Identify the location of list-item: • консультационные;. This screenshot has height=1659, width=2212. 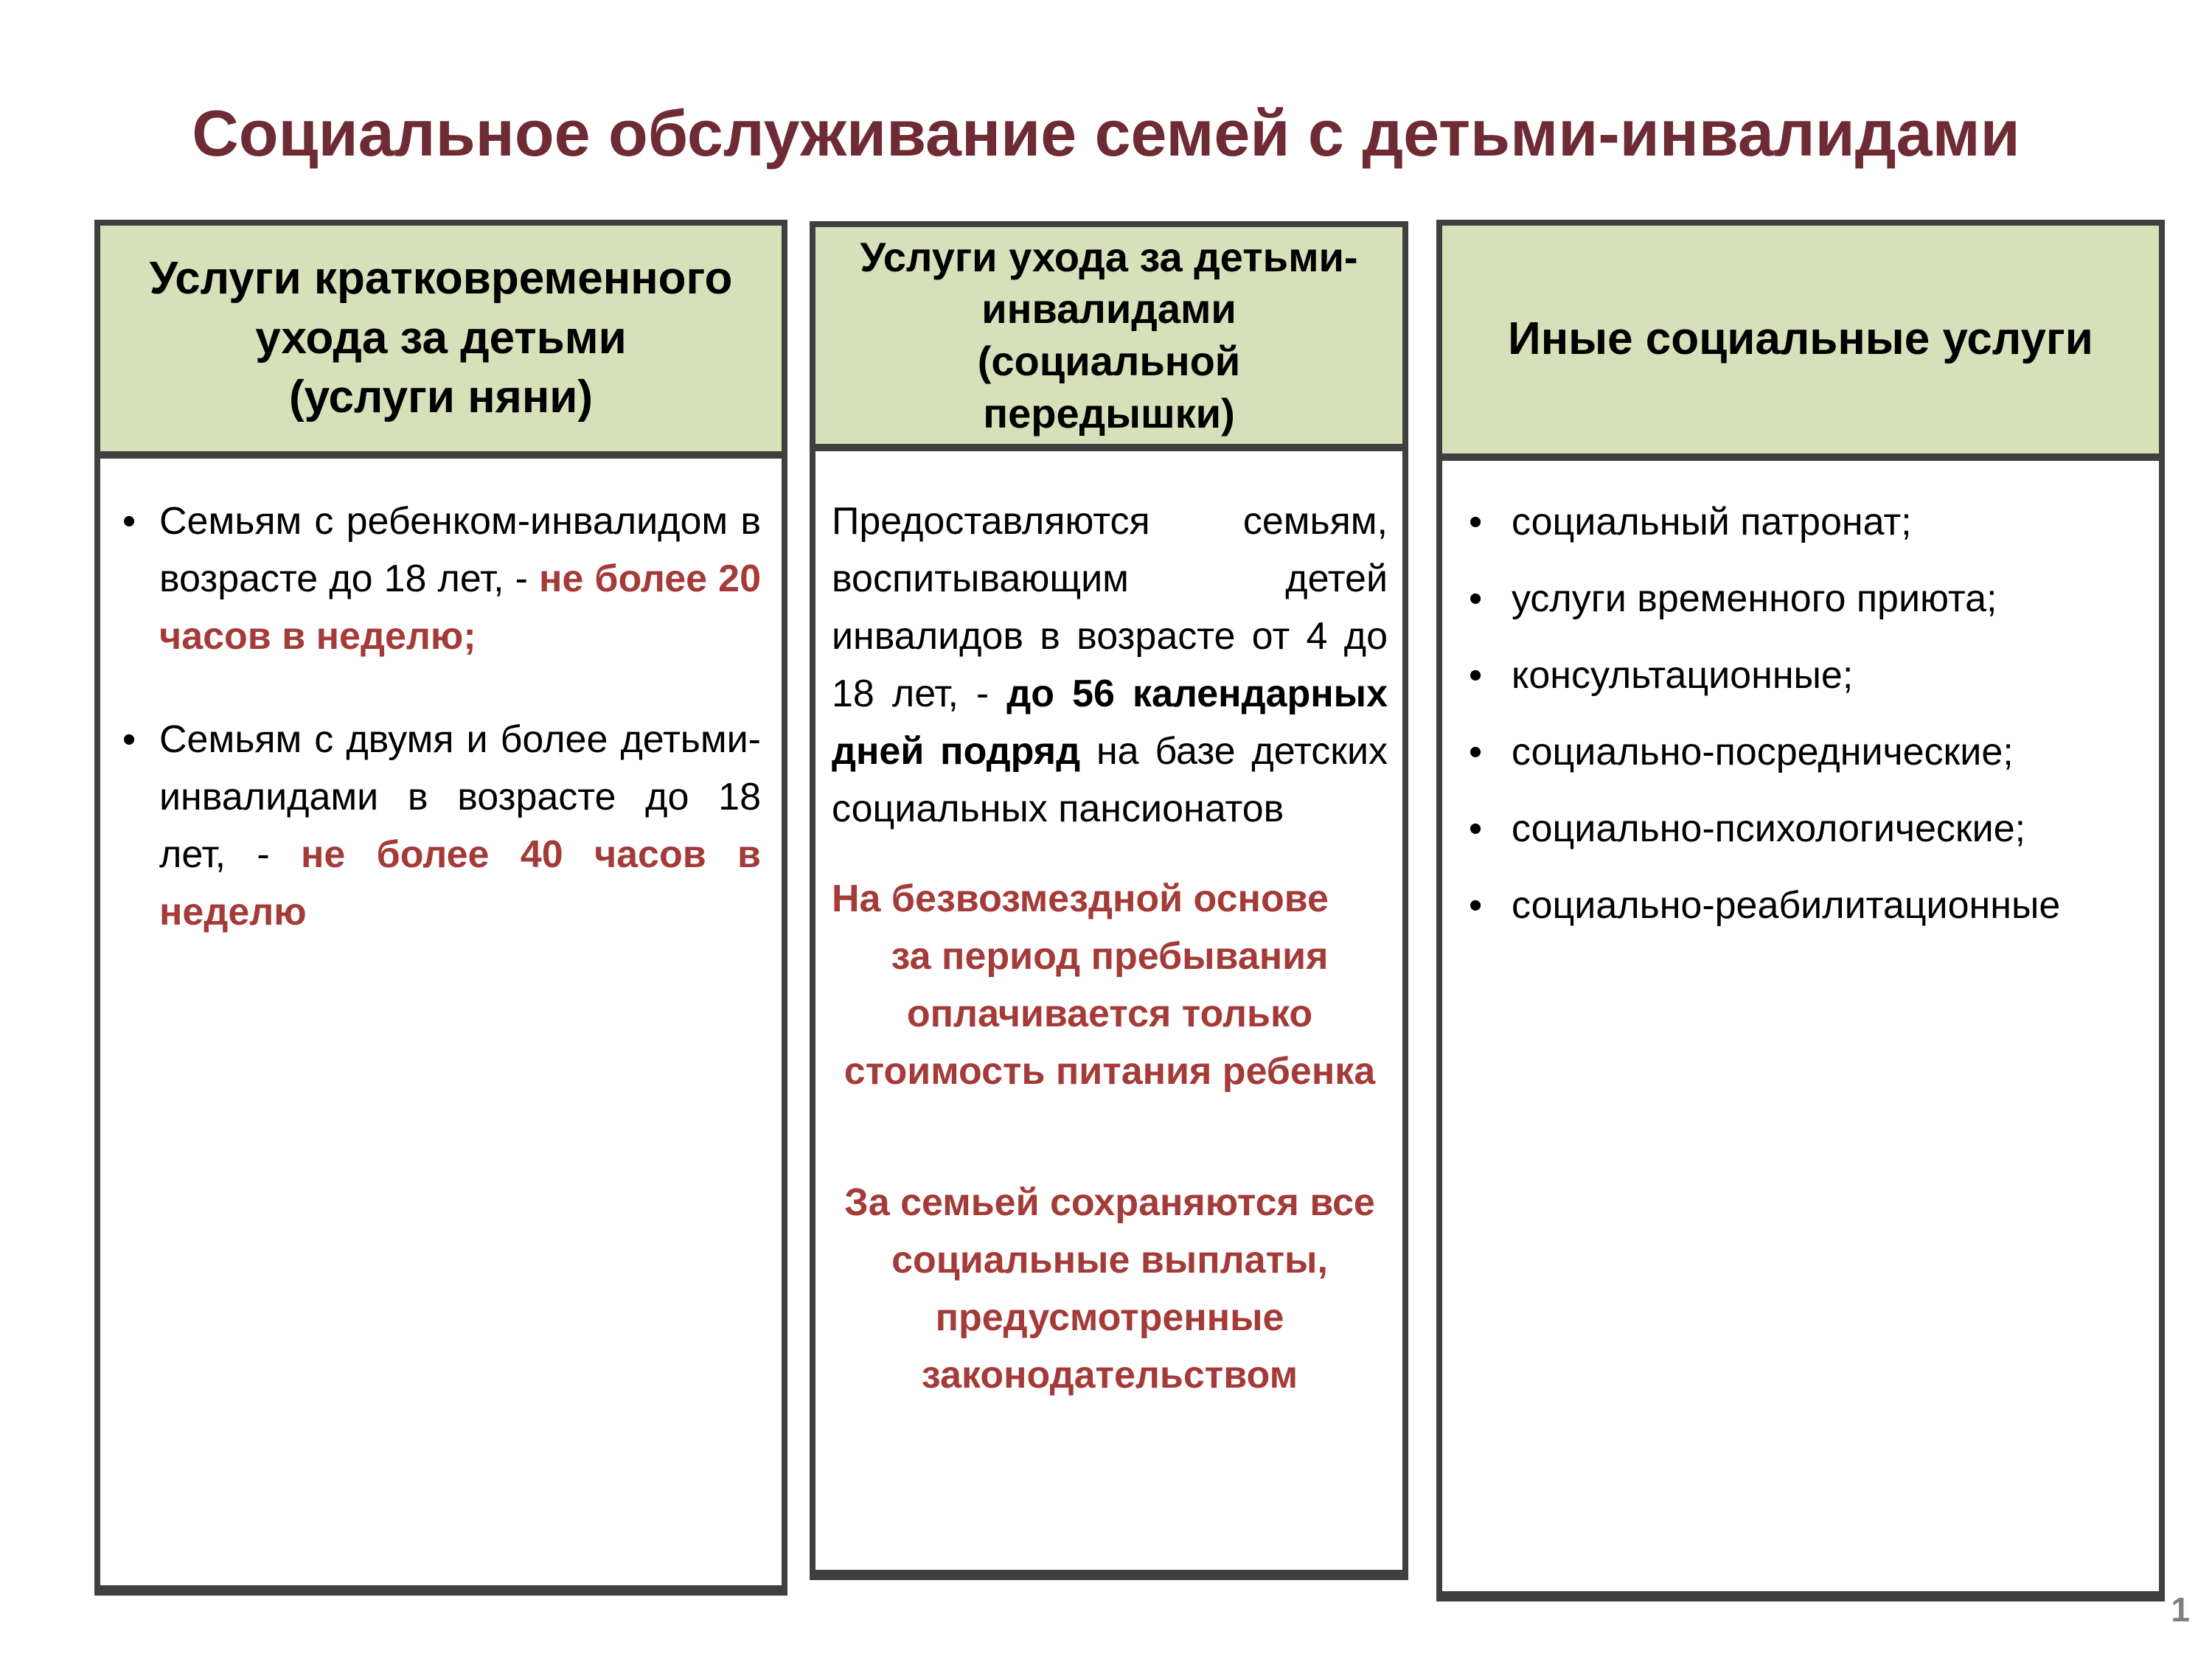
(1803, 675).